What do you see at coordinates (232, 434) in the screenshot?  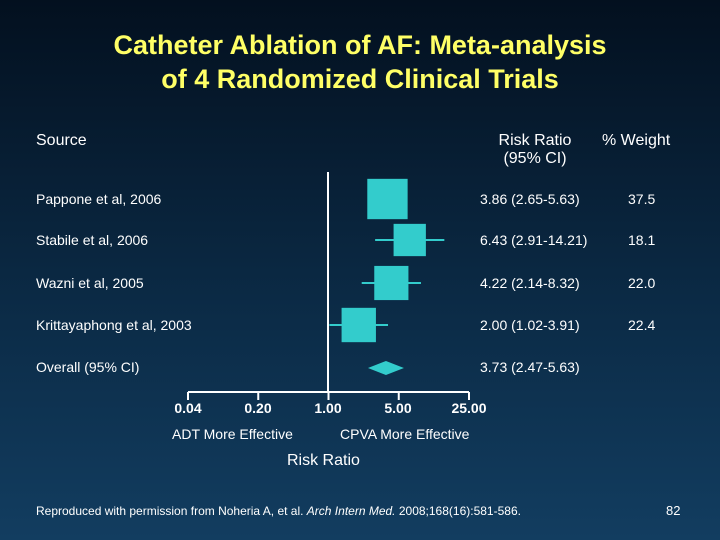 I see `left-direction-label: ADT More Effective` at bounding box center [232, 434].